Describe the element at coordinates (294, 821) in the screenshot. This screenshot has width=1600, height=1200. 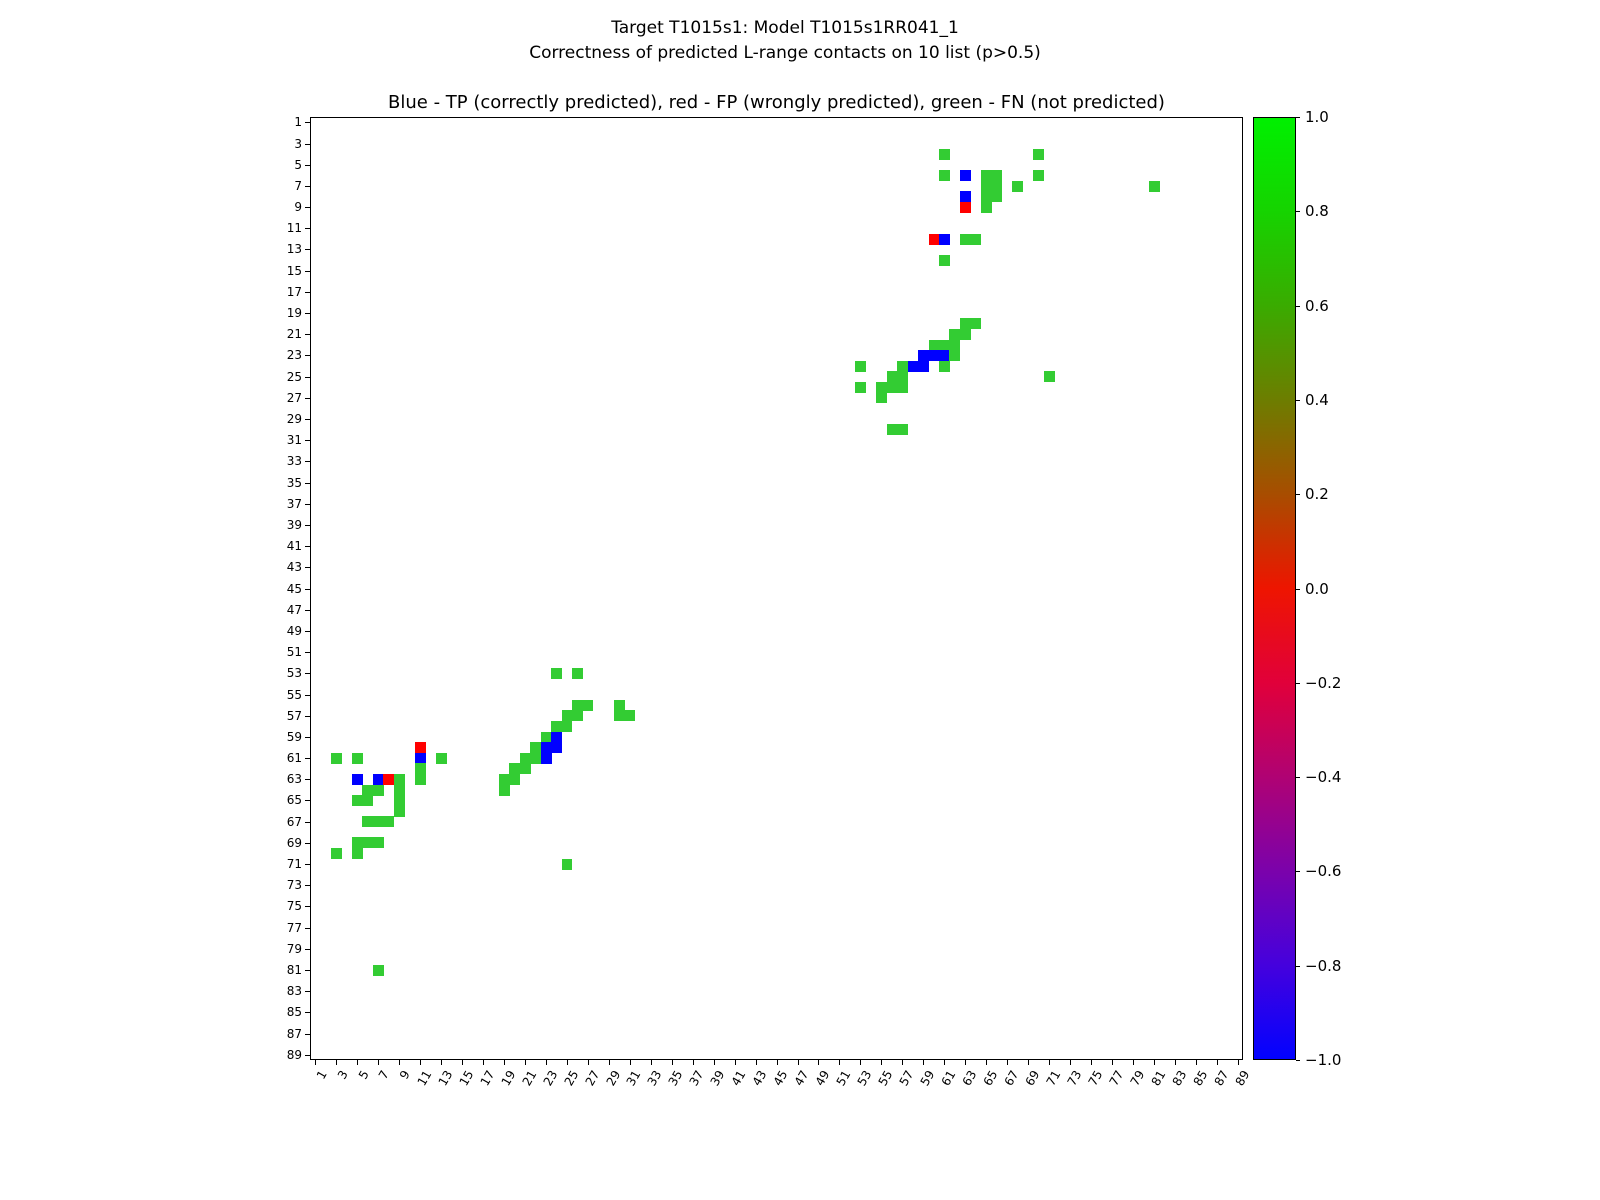
I see `y-tick-label: 67` at that location.